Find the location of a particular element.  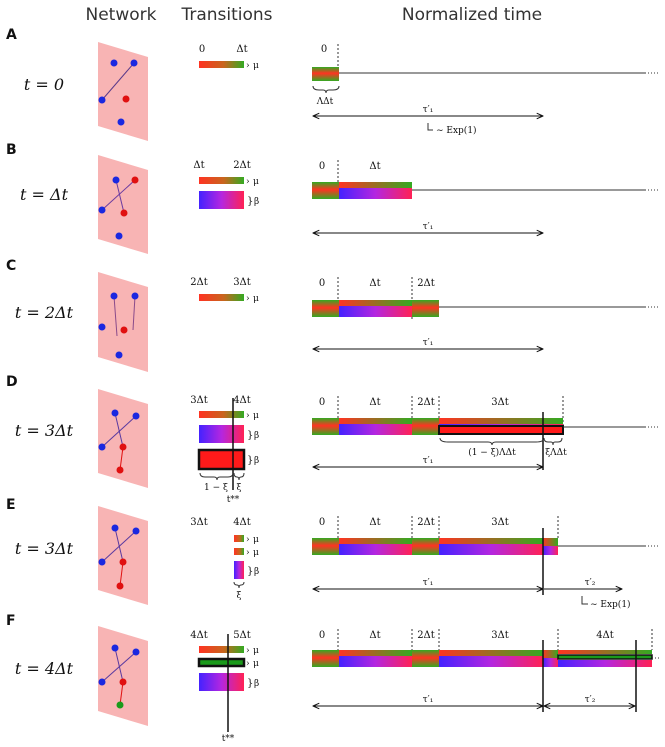

svg-text: t** is located at coordinates (228, 739).